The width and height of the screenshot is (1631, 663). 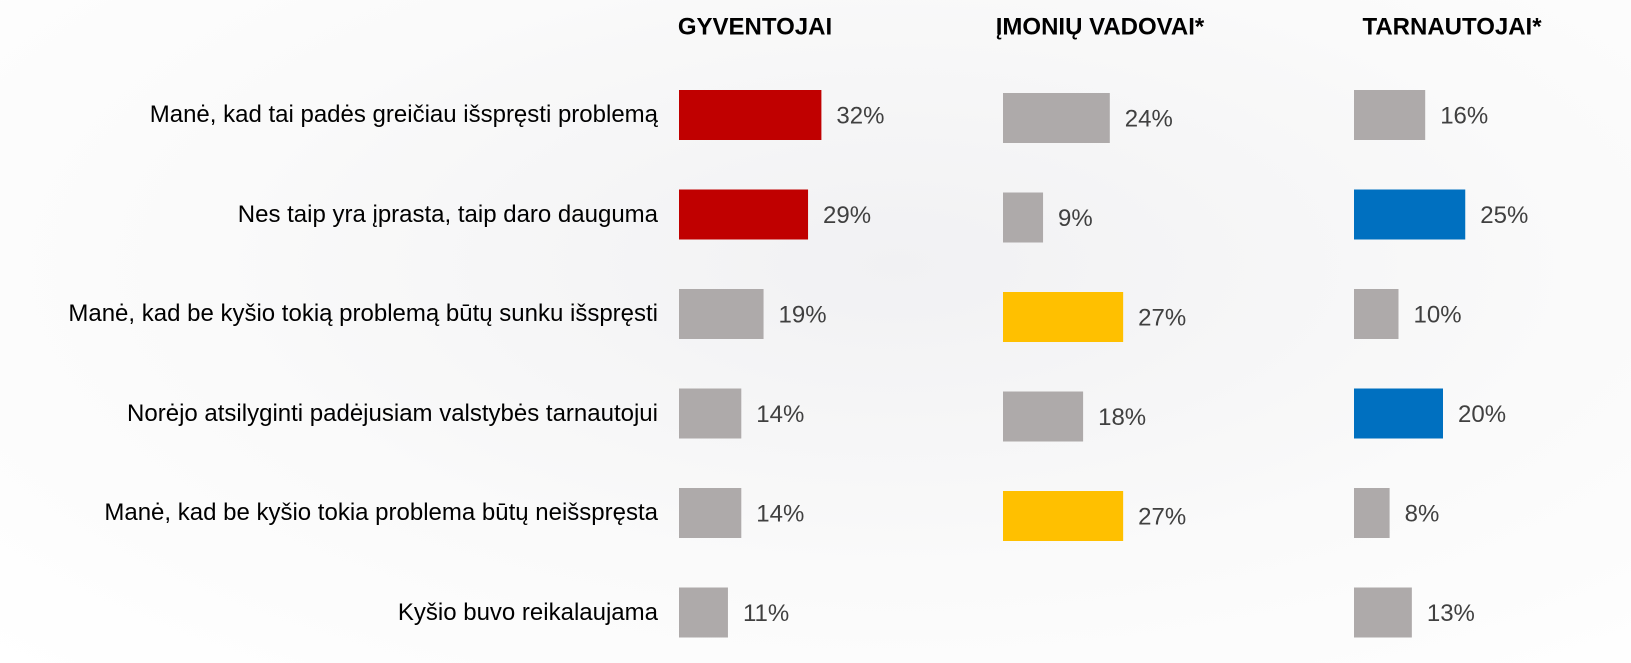 What do you see at coordinates (860, 115) in the screenshot?
I see `value-label: 32%` at bounding box center [860, 115].